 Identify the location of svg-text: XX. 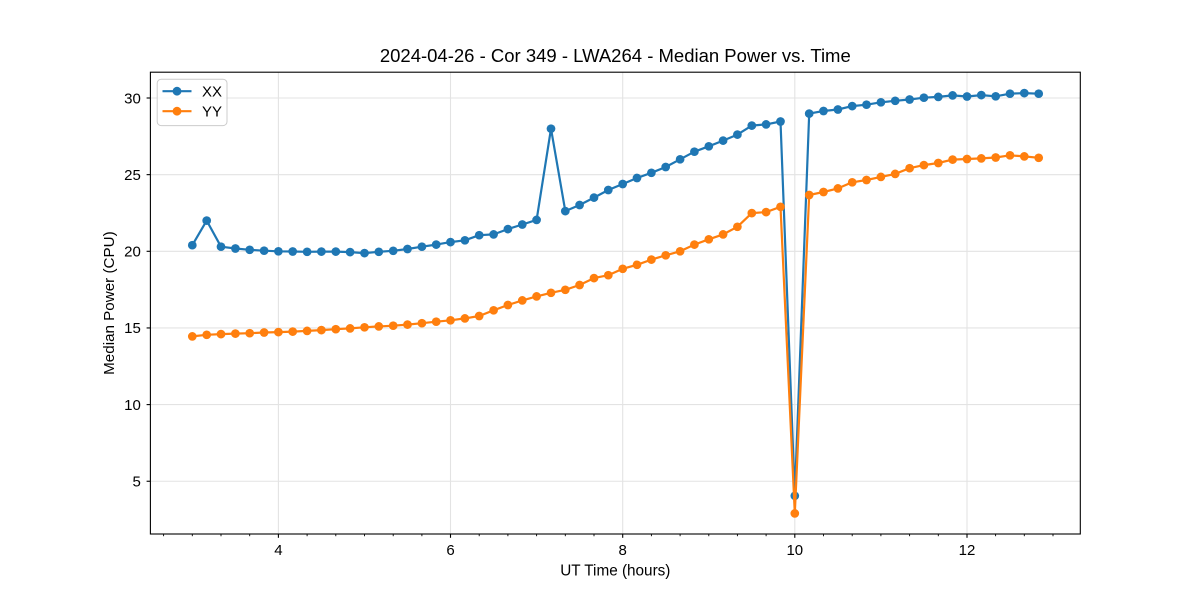
(212, 92).